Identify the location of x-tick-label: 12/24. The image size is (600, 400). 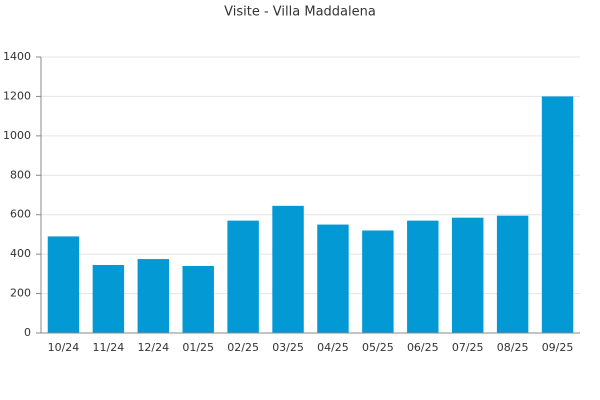
(153, 347).